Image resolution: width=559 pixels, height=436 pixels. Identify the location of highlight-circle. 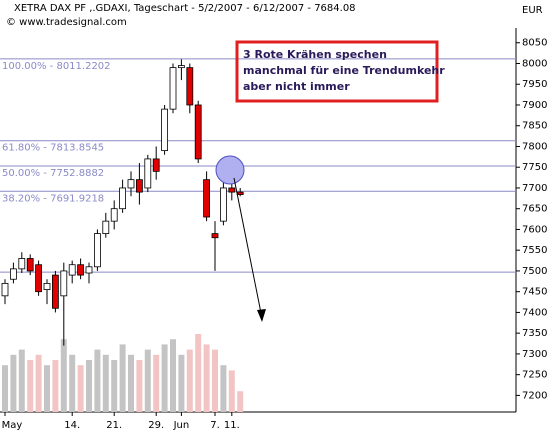
(230, 170).